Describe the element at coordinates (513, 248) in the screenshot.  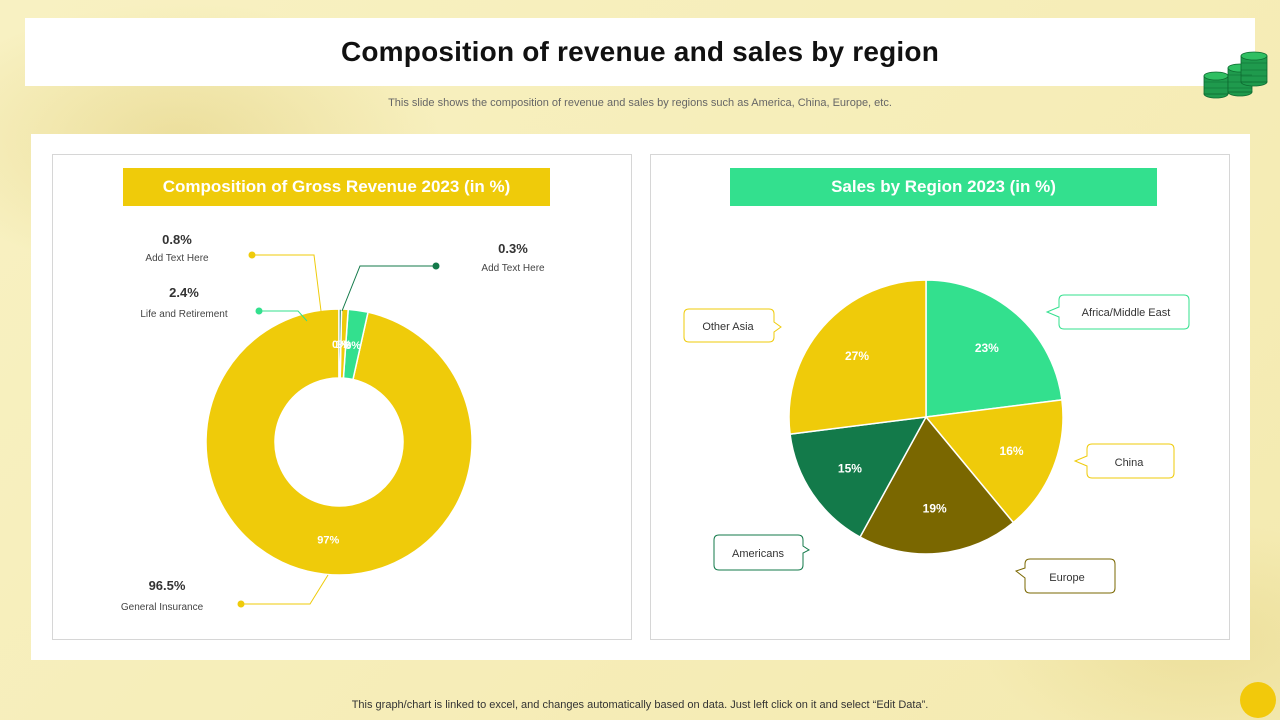
I see `callout-value: 0.3%` at that location.